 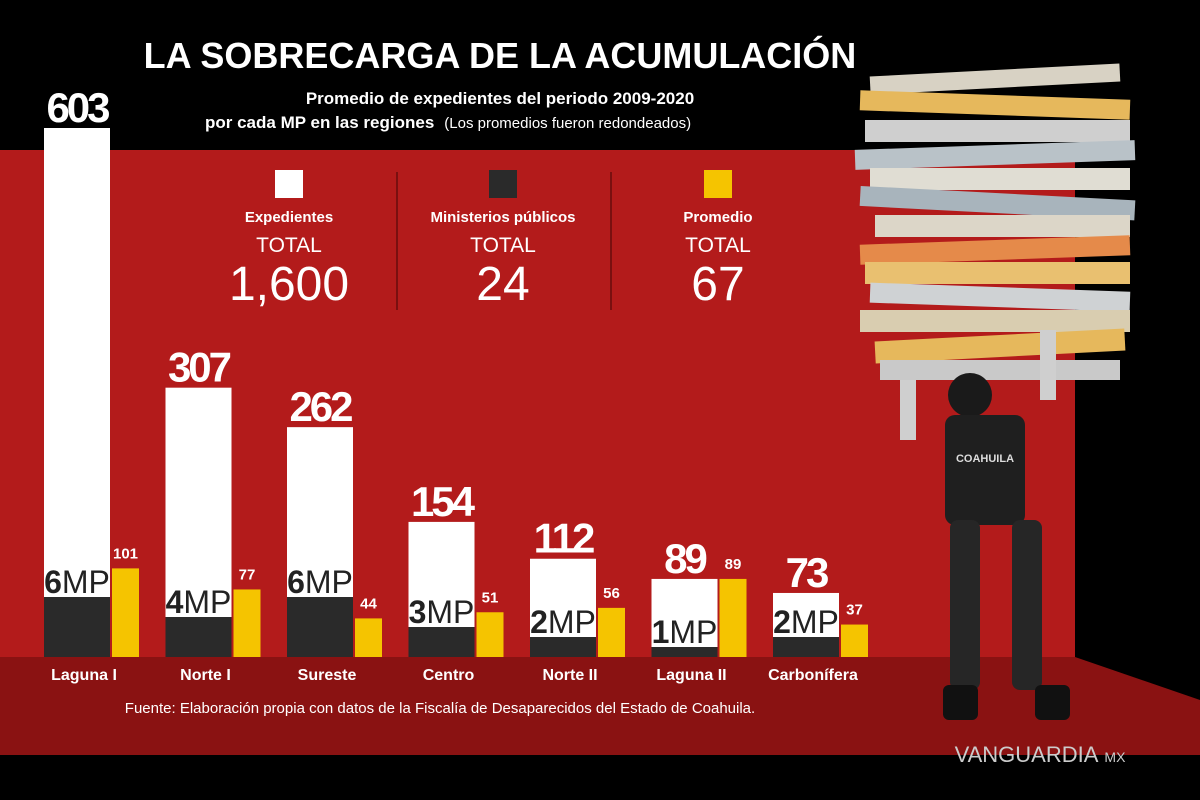 What do you see at coordinates (564, 538) in the screenshot?
I see `value-label: 112` at bounding box center [564, 538].